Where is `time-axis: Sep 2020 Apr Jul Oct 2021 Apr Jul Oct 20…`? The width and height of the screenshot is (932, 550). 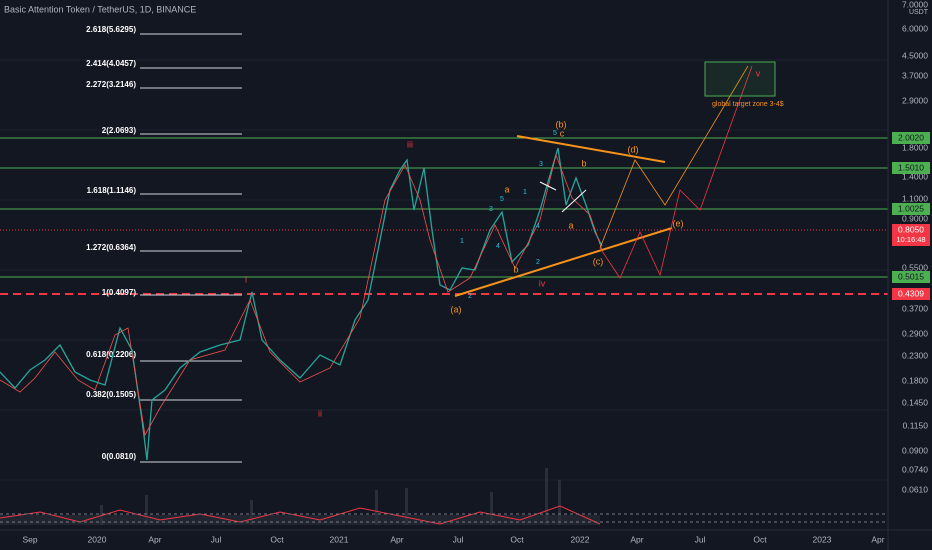 time-axis: Sep 2020 Apr Jul Oct 2021 Apr Jul Oct 20… is located at coordinates (453, 539).